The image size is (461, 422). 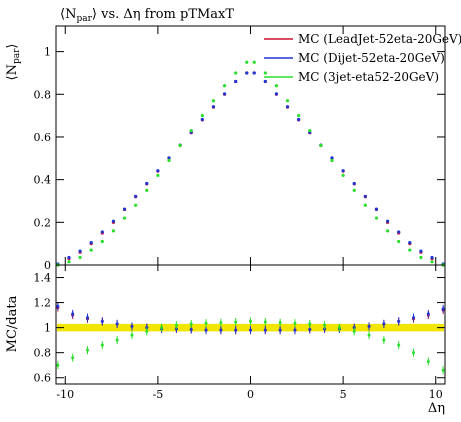 What do you see at coordinates (43, 180) in the screenshot?
I see `main-y-tick-label: 0.4` at bounding box center [43, 180].